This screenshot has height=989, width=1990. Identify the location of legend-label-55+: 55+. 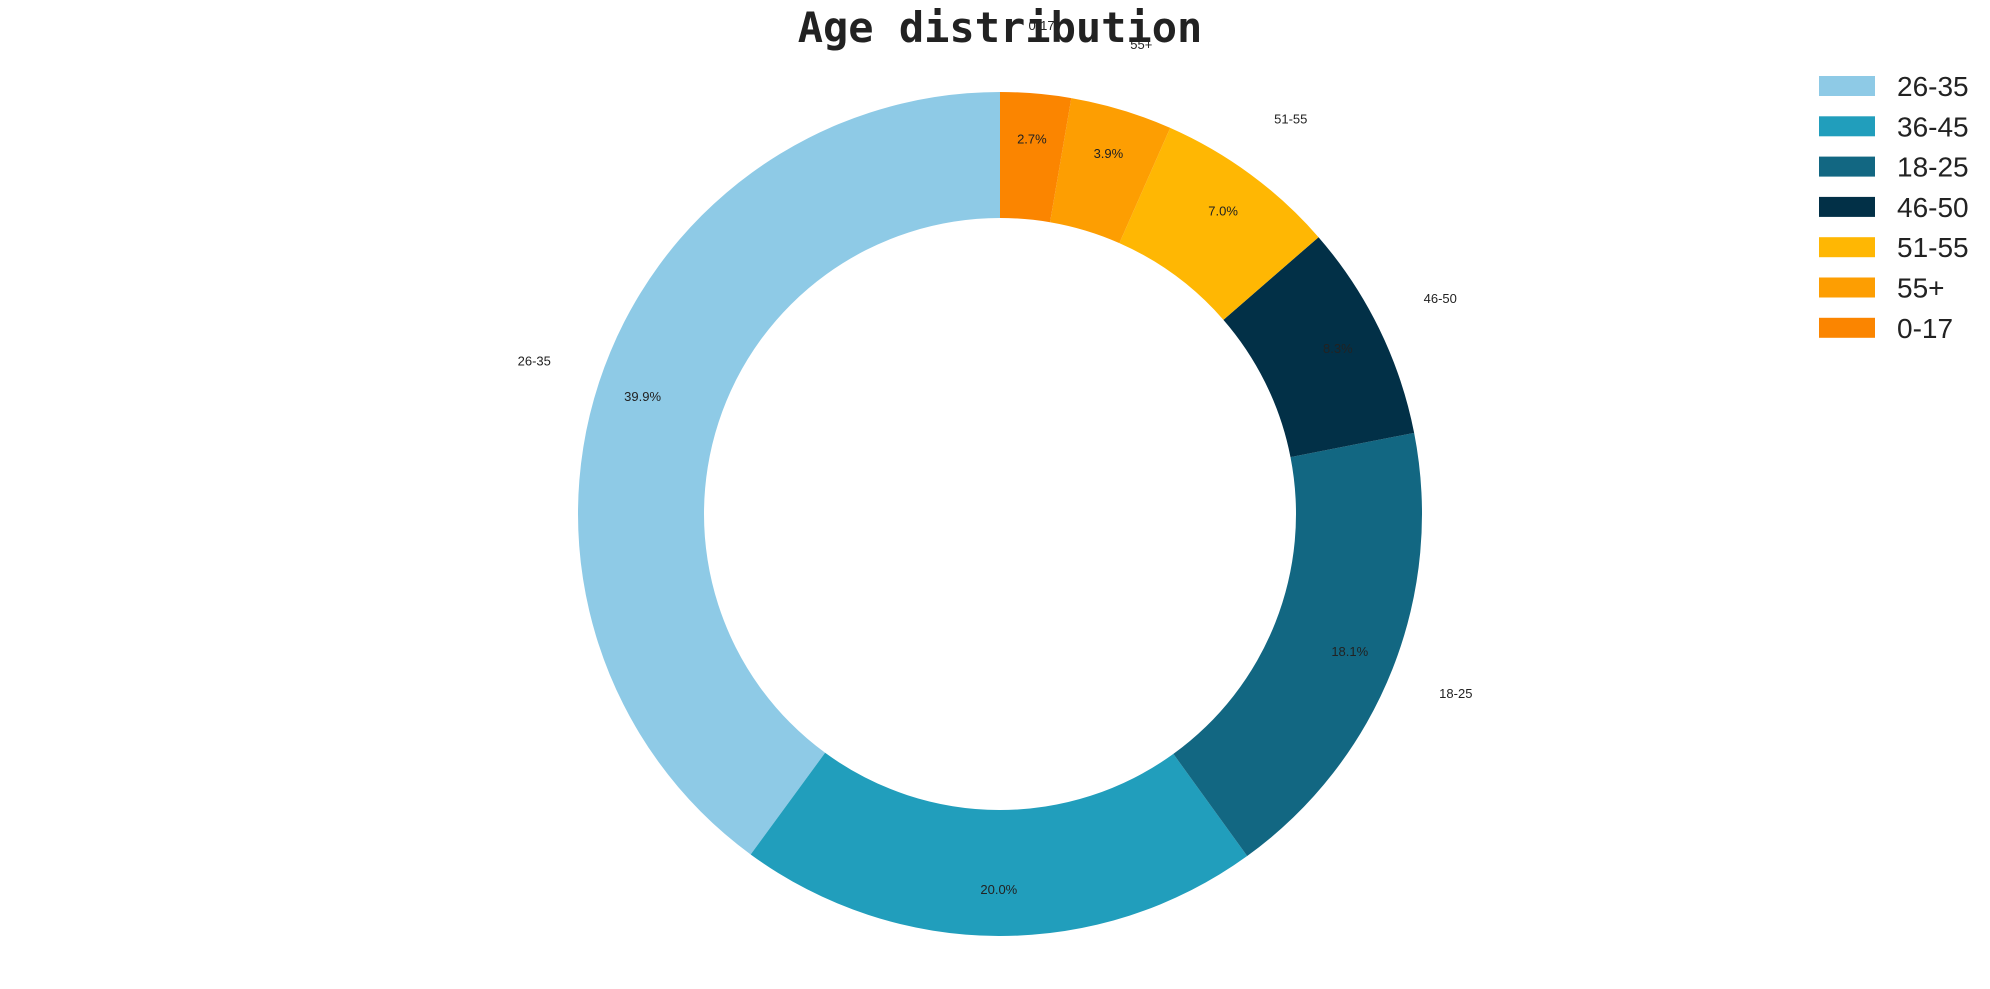
(1921, 288).